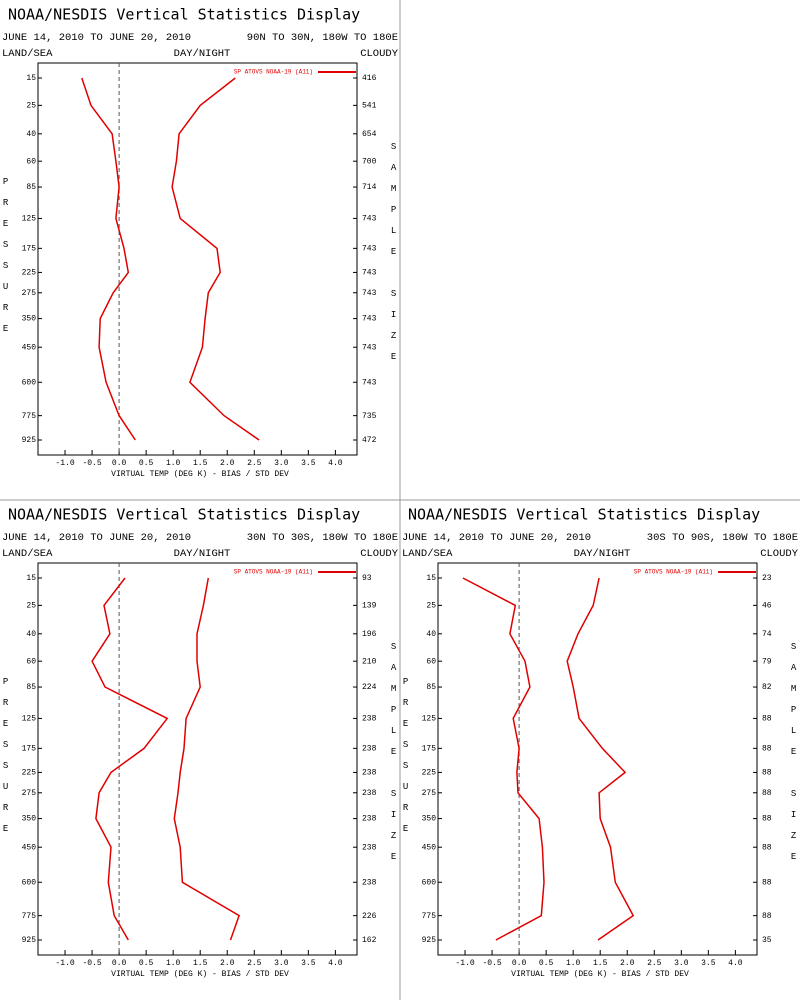 The height and width of the screenshot is (1000, 800). I want to click on sample-size-label: 74, so click(767, 634).